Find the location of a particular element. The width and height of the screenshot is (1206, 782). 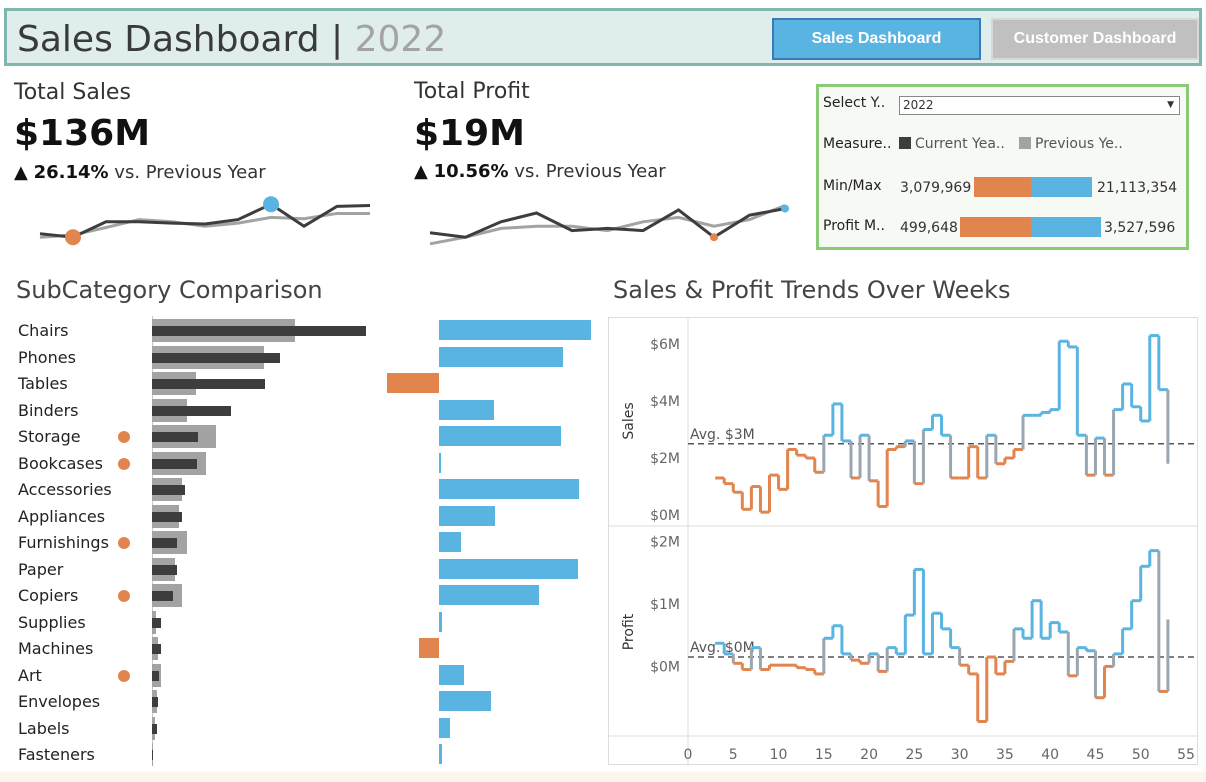

minmax-max-value: 21,113,354 is located at coordinates (1137, 188).